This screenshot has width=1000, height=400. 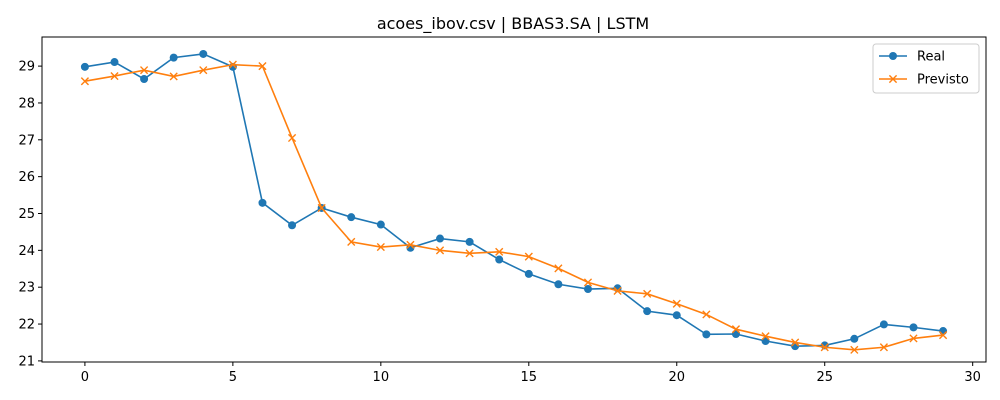 What do you see at coordinates (943, 80) in the screenshot?
I see `legend-label: Previsto` at bounding box center [943, 80].